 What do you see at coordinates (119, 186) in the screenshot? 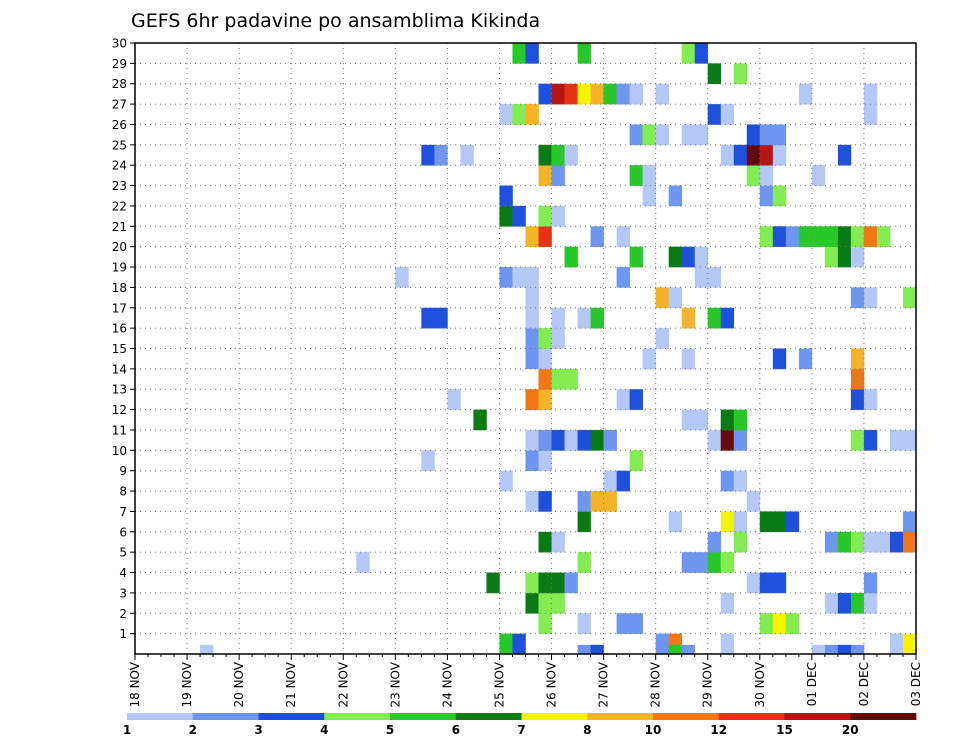
I see `y-tick-label: 23` at bounding box center [119, 186].